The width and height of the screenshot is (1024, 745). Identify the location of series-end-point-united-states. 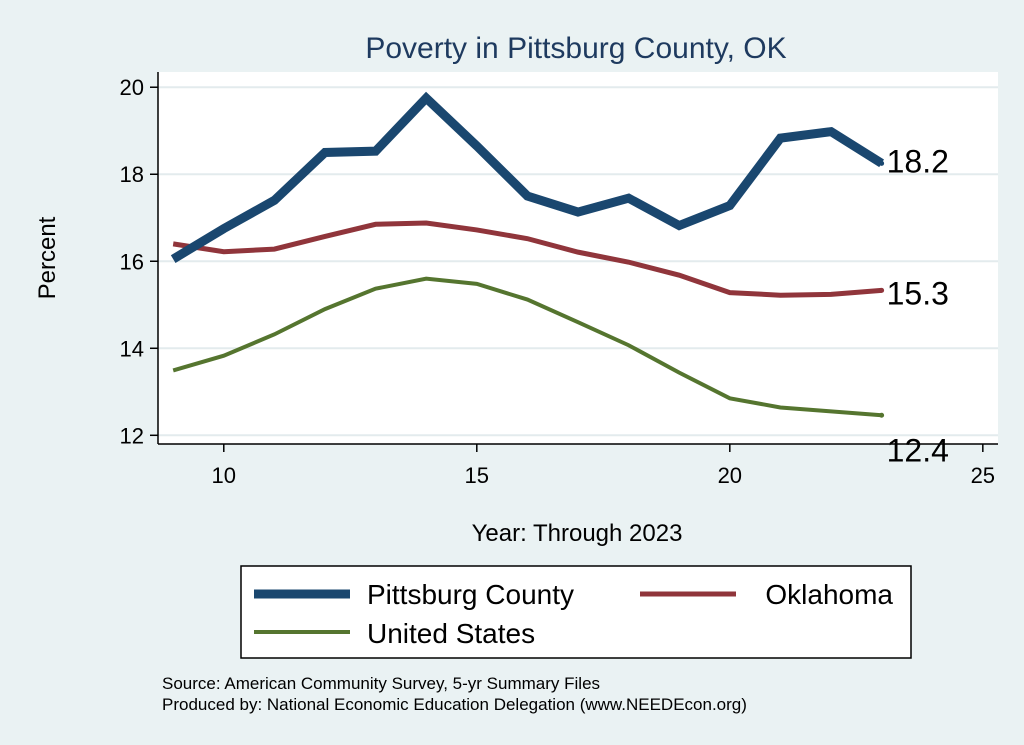
(882, 415).